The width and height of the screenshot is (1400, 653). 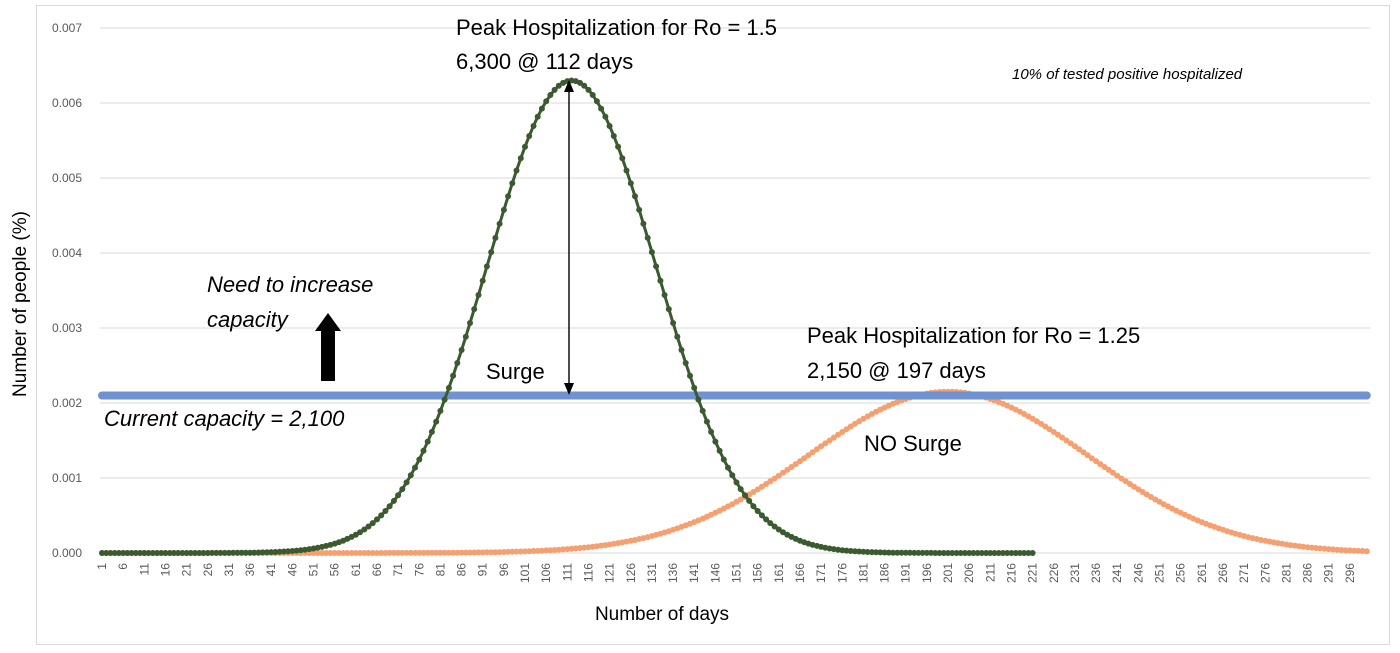 I want to click on surge-double-arrow, so click(x=569, y=237).